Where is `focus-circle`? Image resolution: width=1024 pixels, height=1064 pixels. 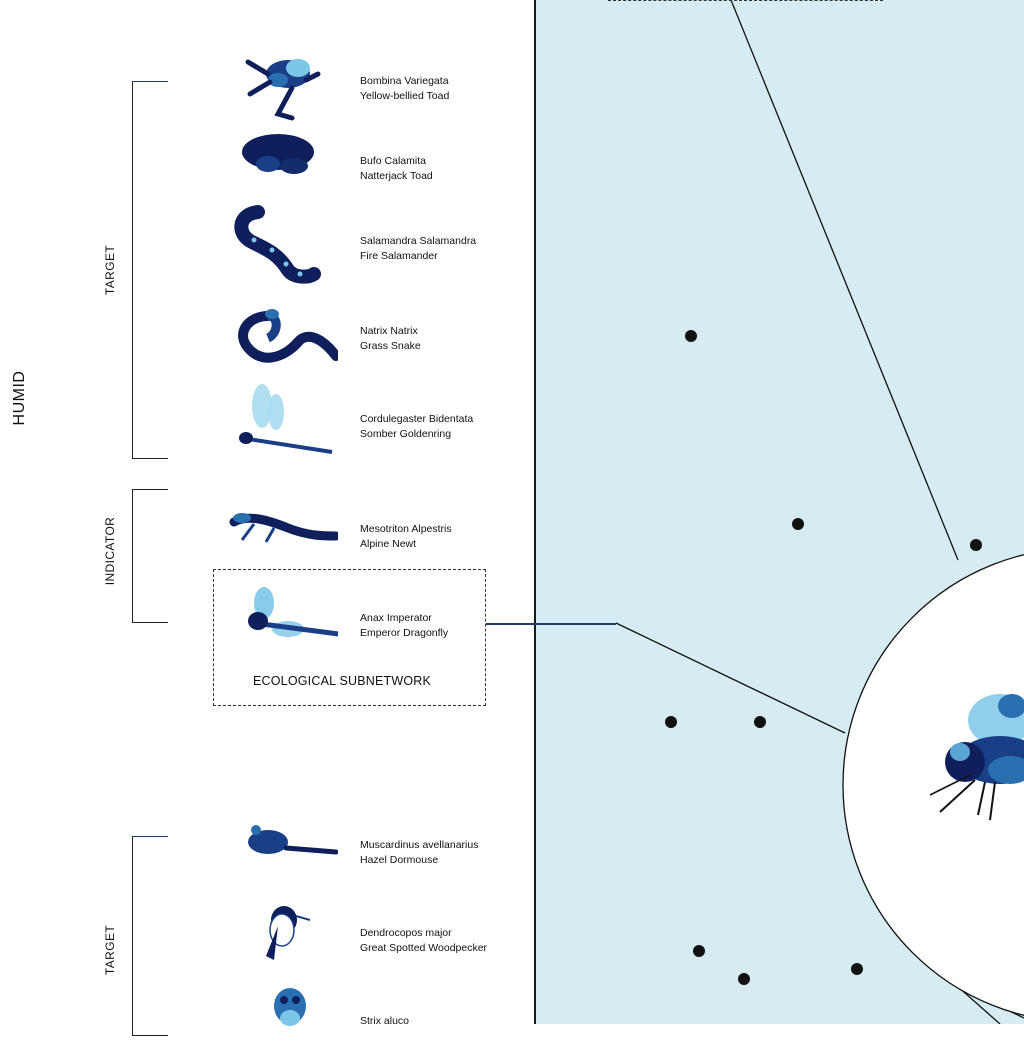 focus-circle is located at coordinates (933, 785).